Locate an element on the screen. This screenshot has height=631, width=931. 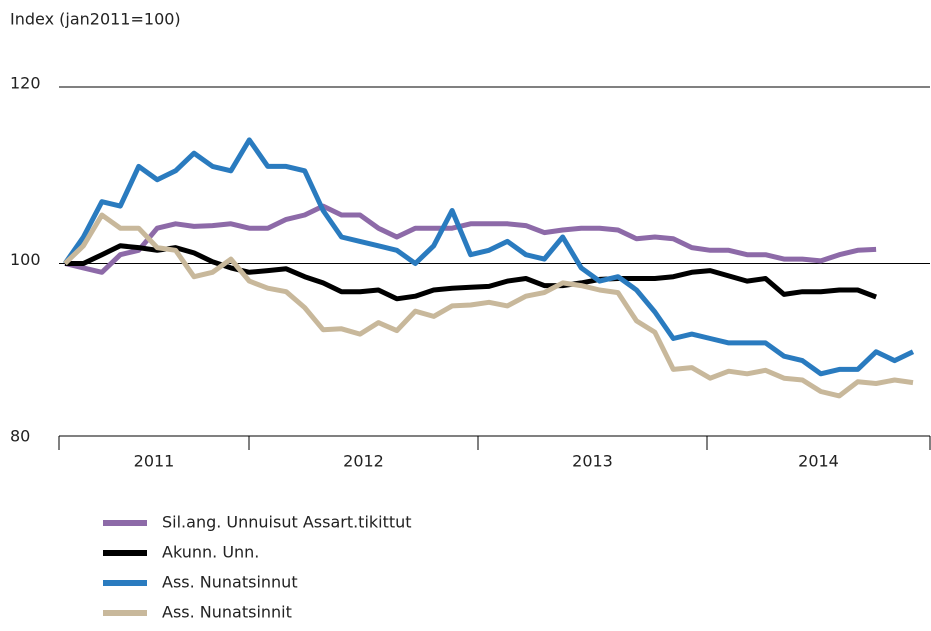
y-axis-label: Index (jan2011=100) is located at coordinates (95, 19).